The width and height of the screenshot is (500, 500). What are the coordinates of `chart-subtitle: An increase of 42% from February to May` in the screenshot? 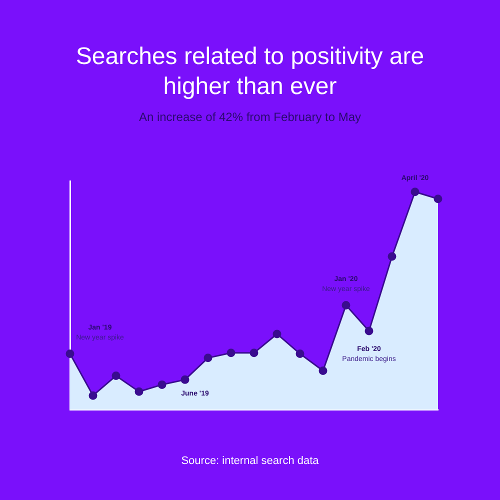 It's located at (250, 117).